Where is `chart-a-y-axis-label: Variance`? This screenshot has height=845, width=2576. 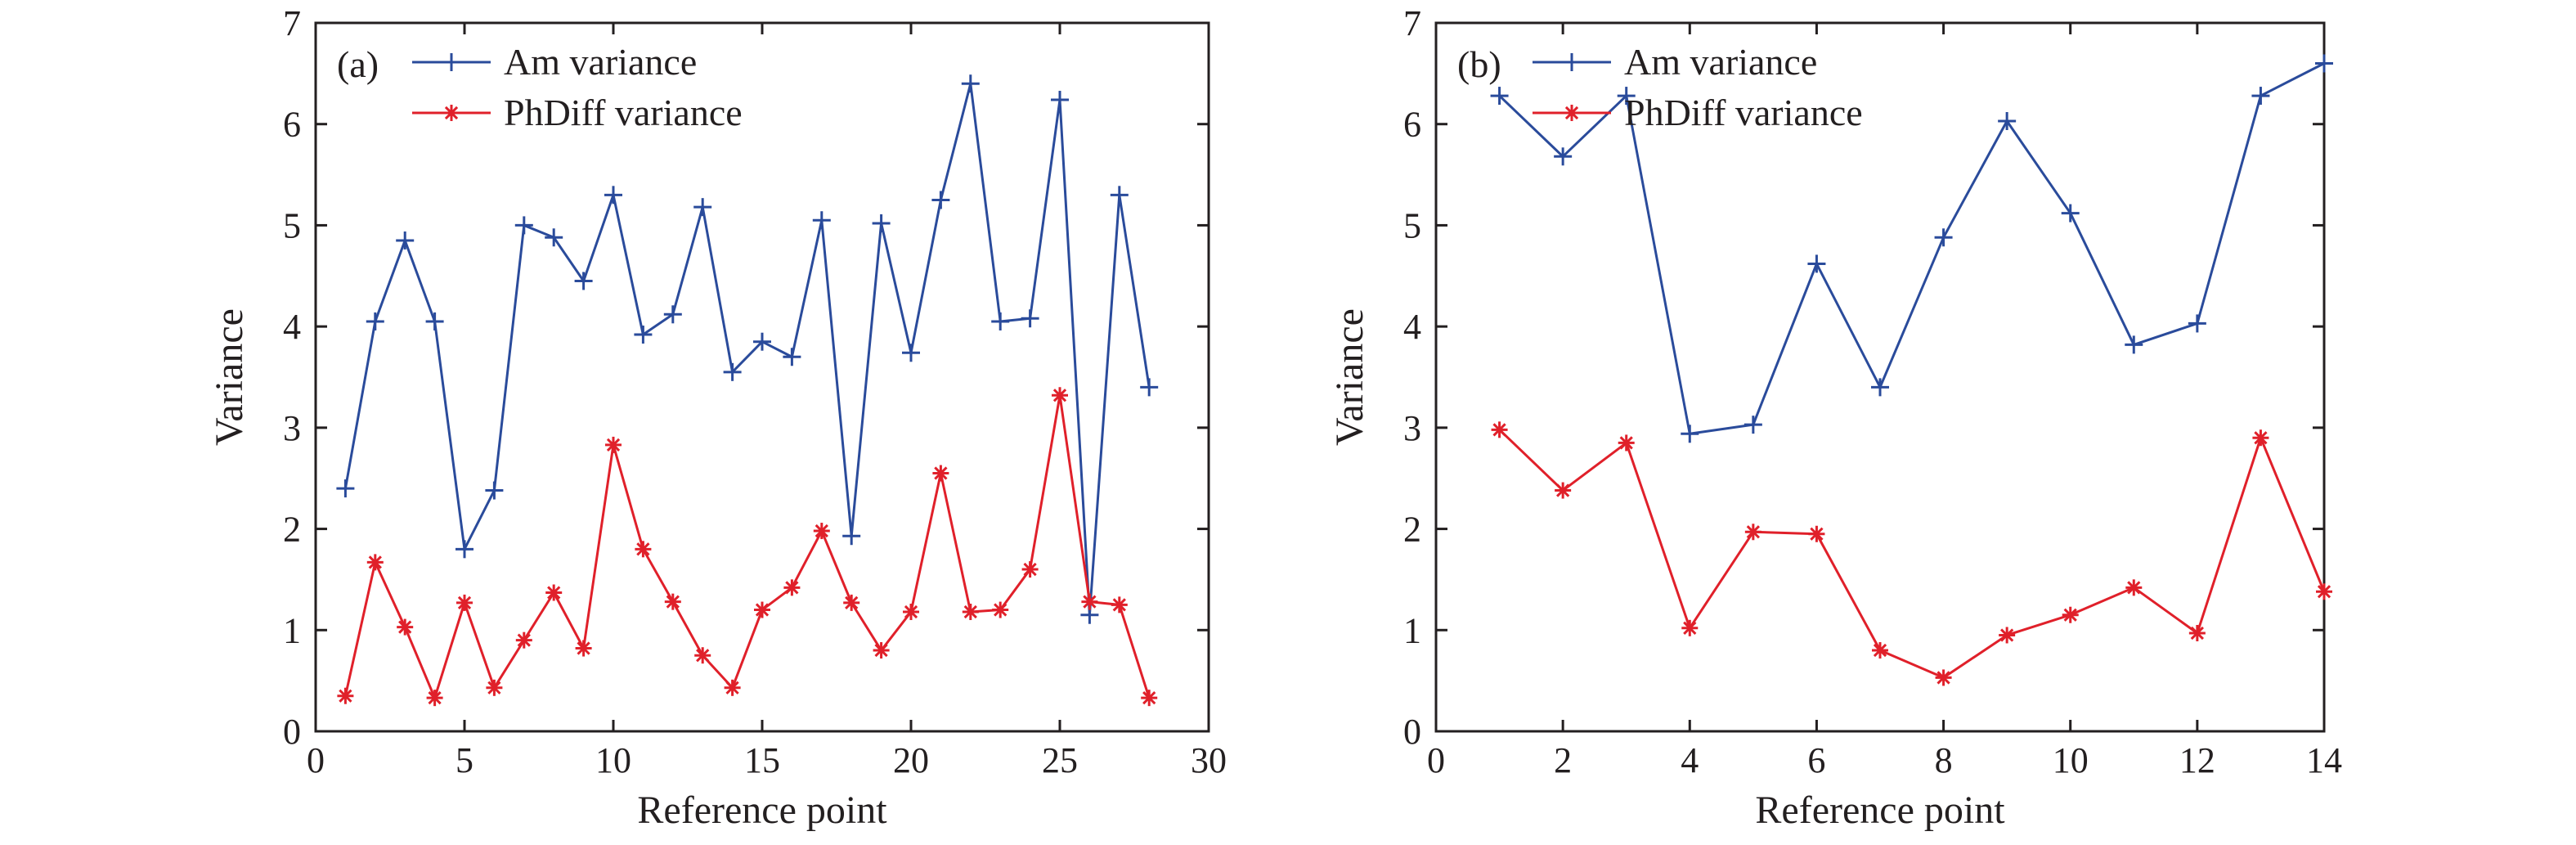
chart-a-y-axis-label: Variance is located at coordinates (230, 377).